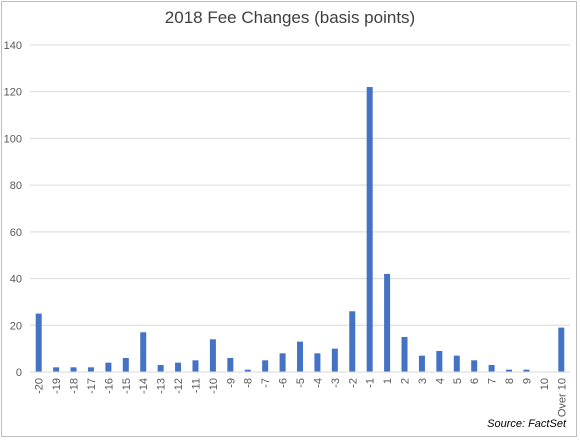  What do you see at coordinates (353, 383) in the screenshot?
I see `x-tick-label: -2` at bounding box center [353, 383].